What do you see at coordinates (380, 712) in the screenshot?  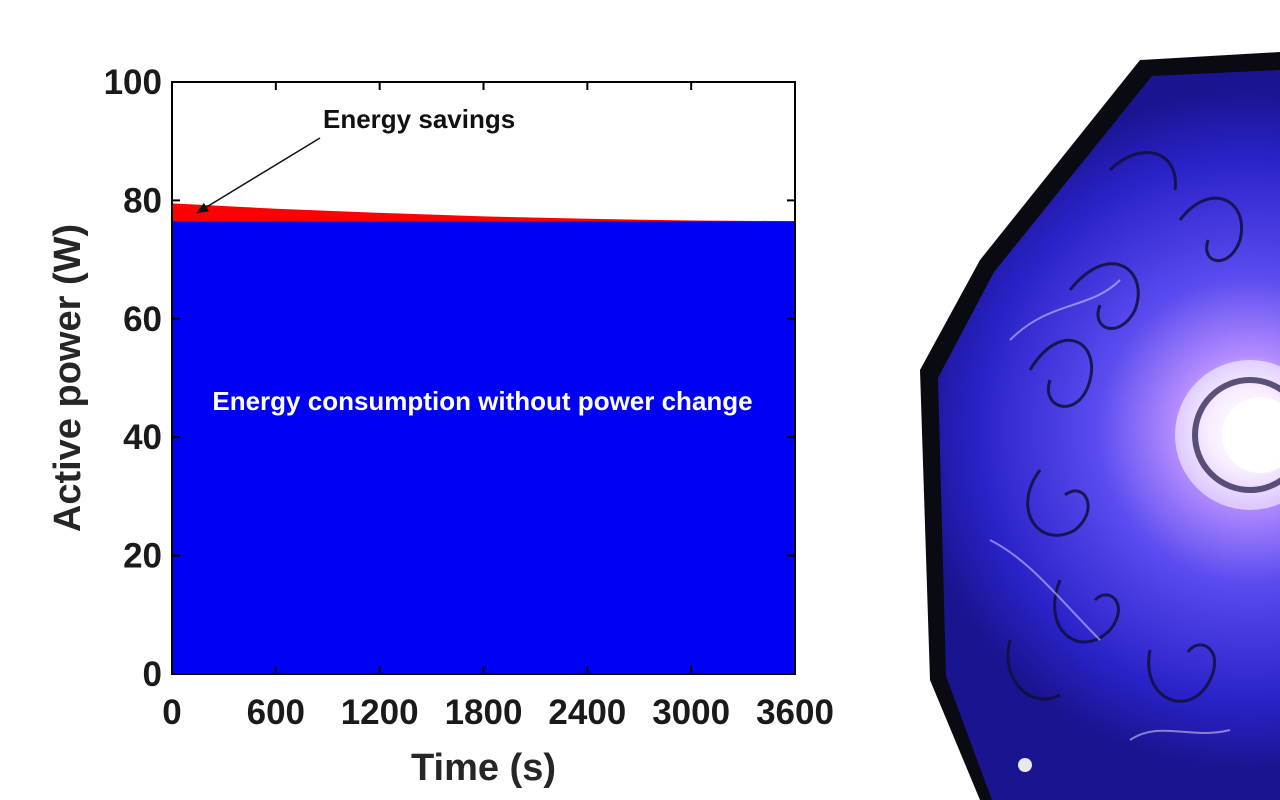 I see `x-tick-label: 1200` at bounding box center [380, 712].